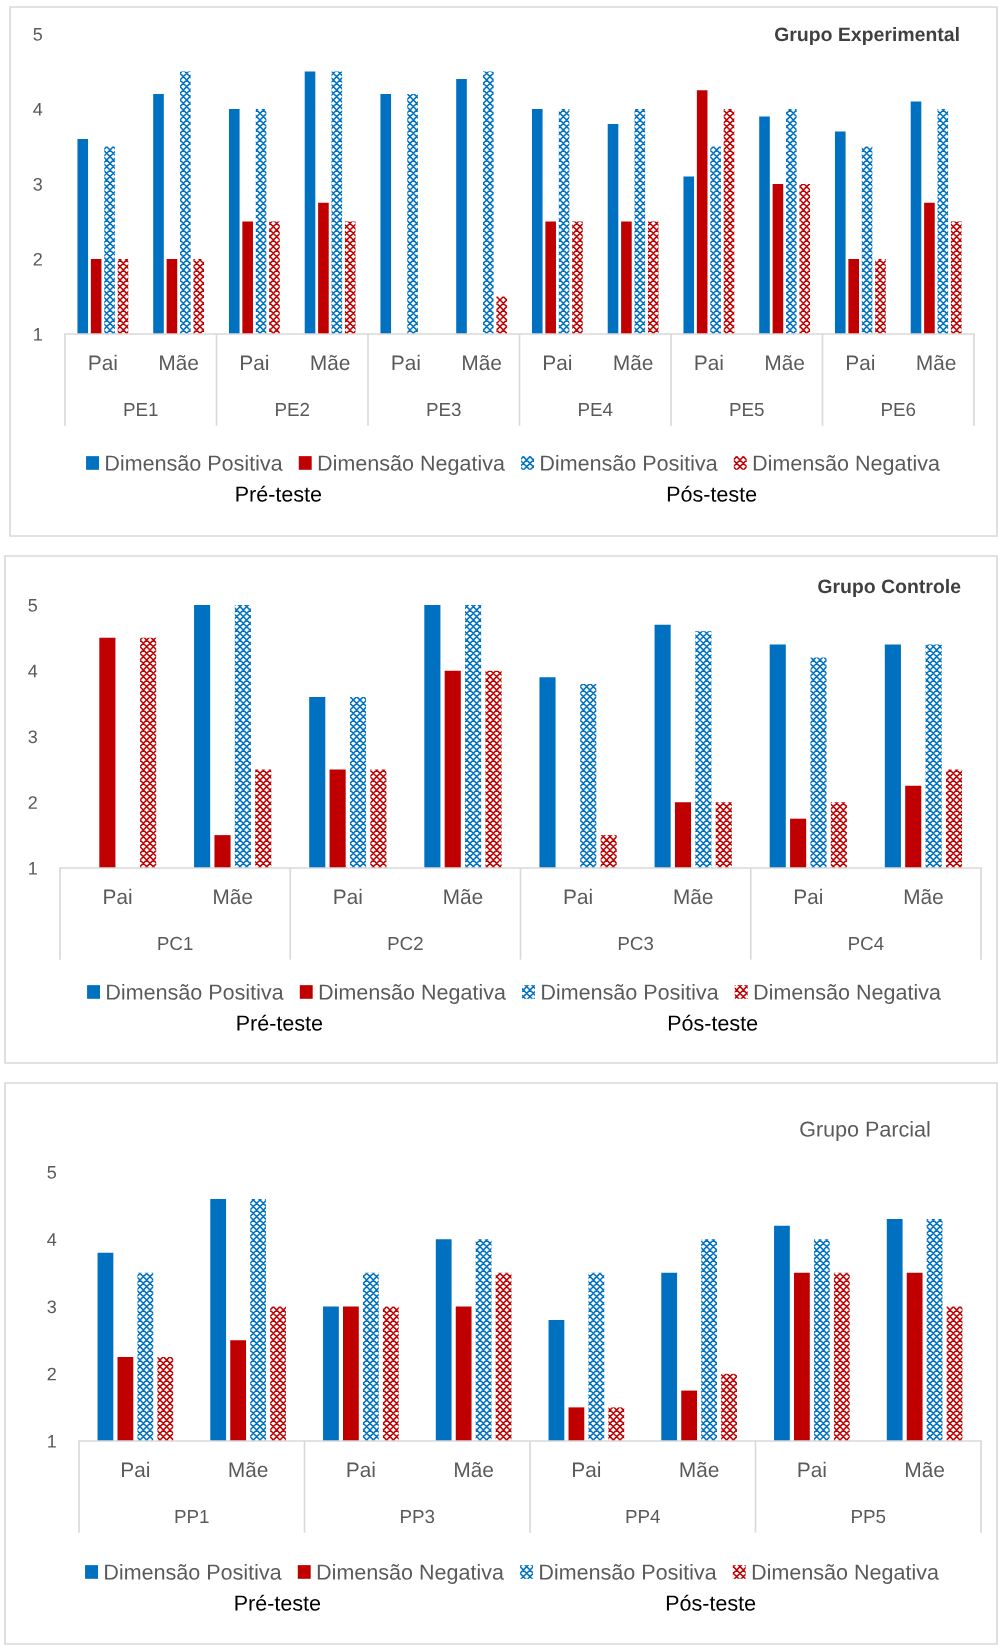  I want to click on text: PE6, so click(899, 409).